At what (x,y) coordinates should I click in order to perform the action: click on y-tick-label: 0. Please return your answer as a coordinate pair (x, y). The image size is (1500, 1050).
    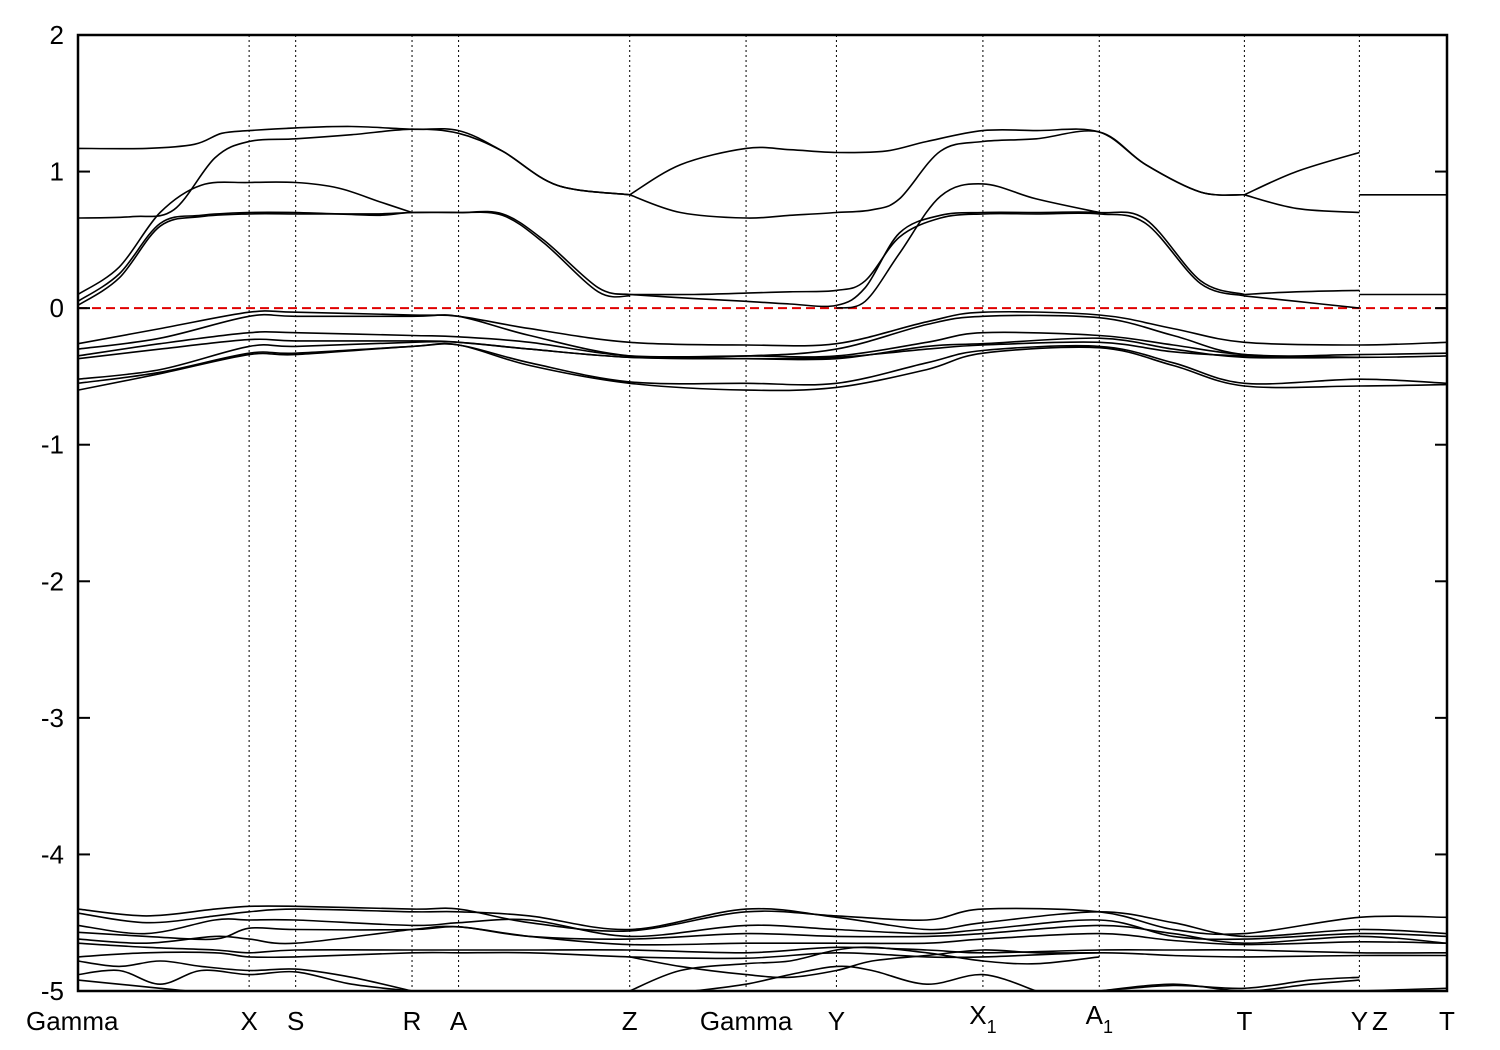
    Looking at the image, I should click on (57, 308).